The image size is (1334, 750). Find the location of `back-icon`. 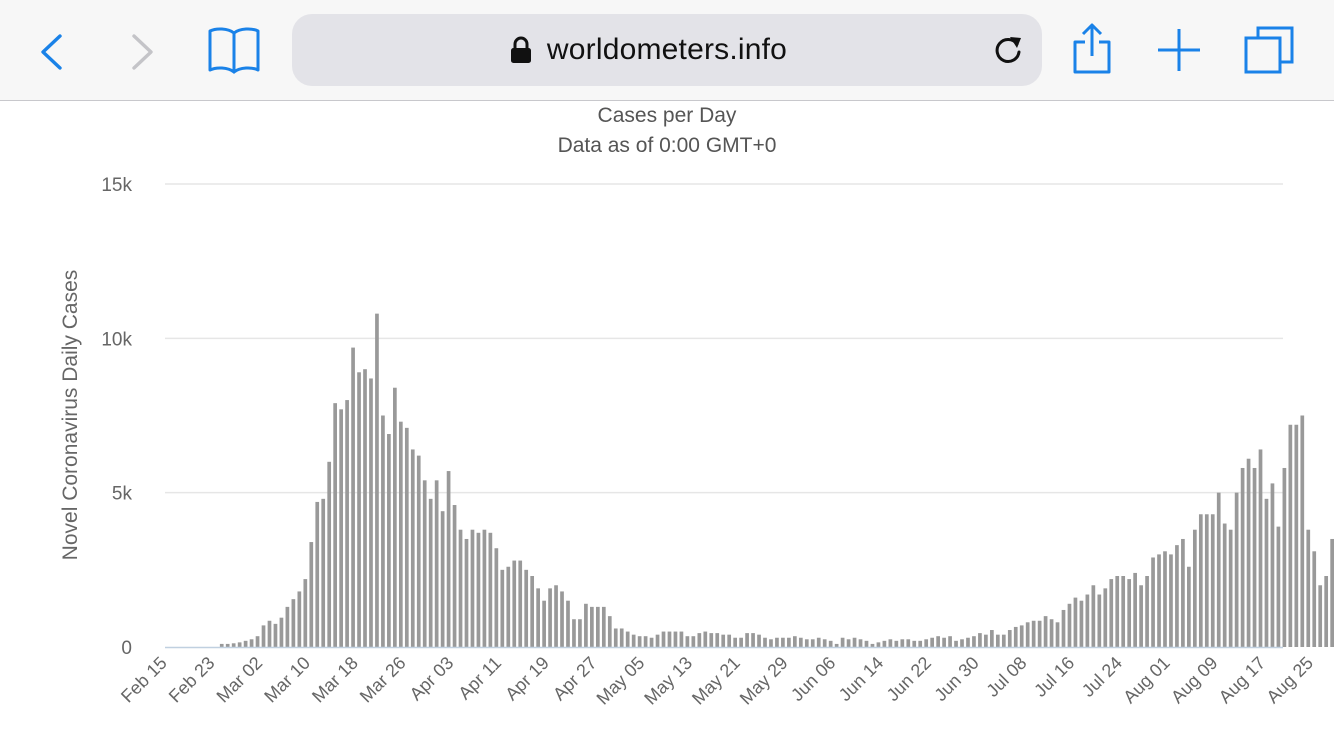

back-icon is located at coordinates (51, 52).